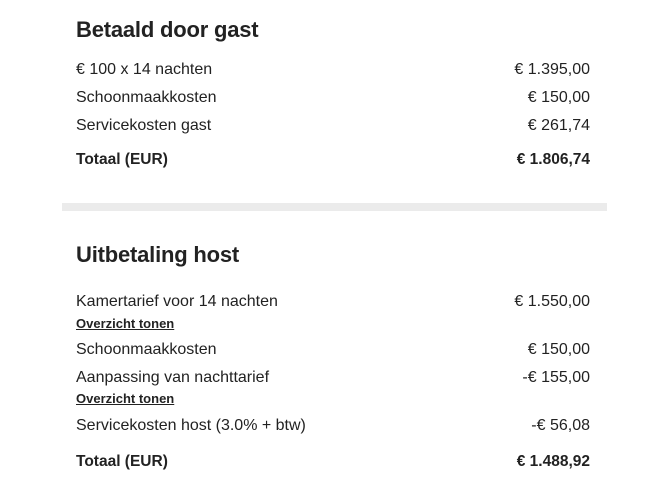  What do you see at coordinates (558, 125) in the screenshot?
I see `line-item-value: € 261,74` at bounding box center [558, 125].